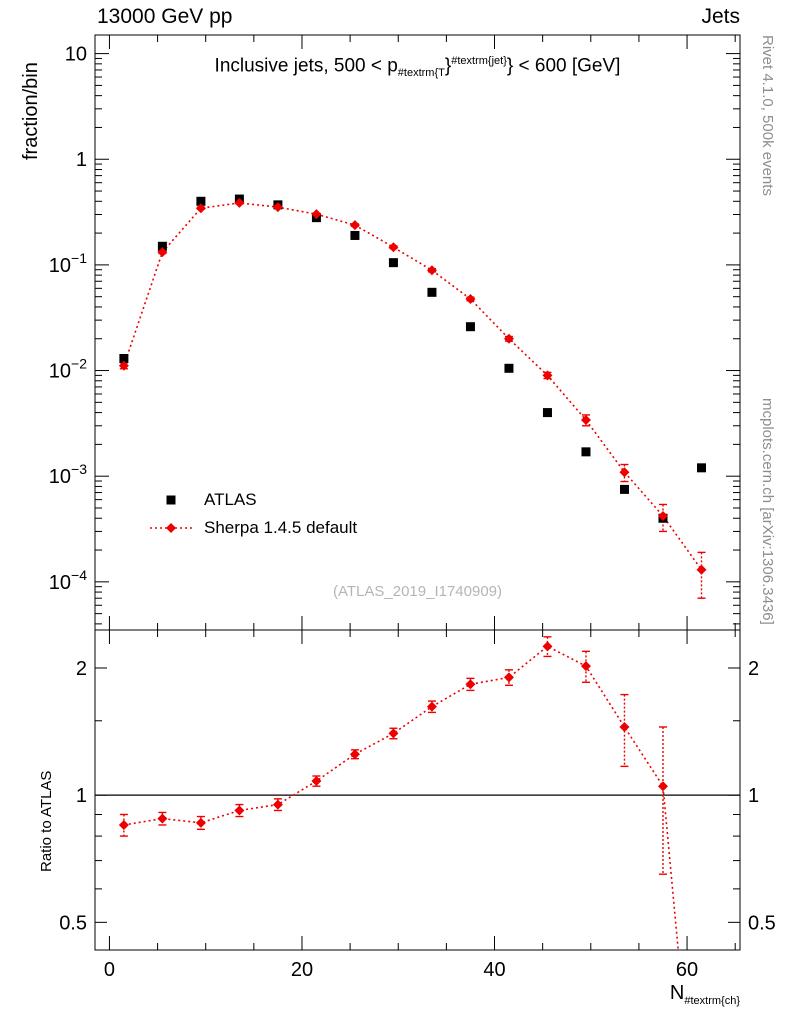 Image resolution: width=786 pixels, height=1024 pixels. I want to click on svg-text: 20, so click(302, 970).